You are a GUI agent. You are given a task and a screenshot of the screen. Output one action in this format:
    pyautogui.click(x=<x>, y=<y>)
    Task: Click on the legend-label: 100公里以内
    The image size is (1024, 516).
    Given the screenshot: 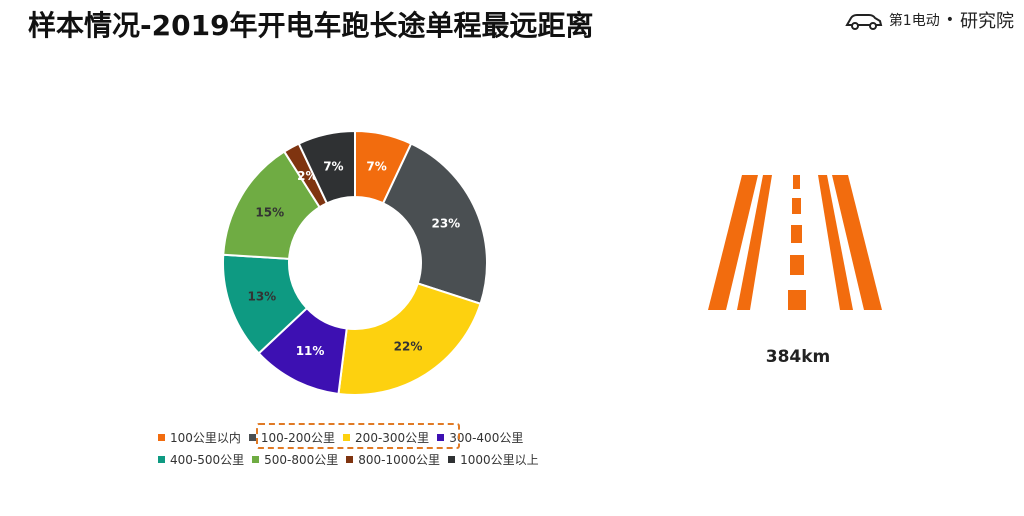 What is the action you would take?
    pyautogui.click(x=205, y=437)
    